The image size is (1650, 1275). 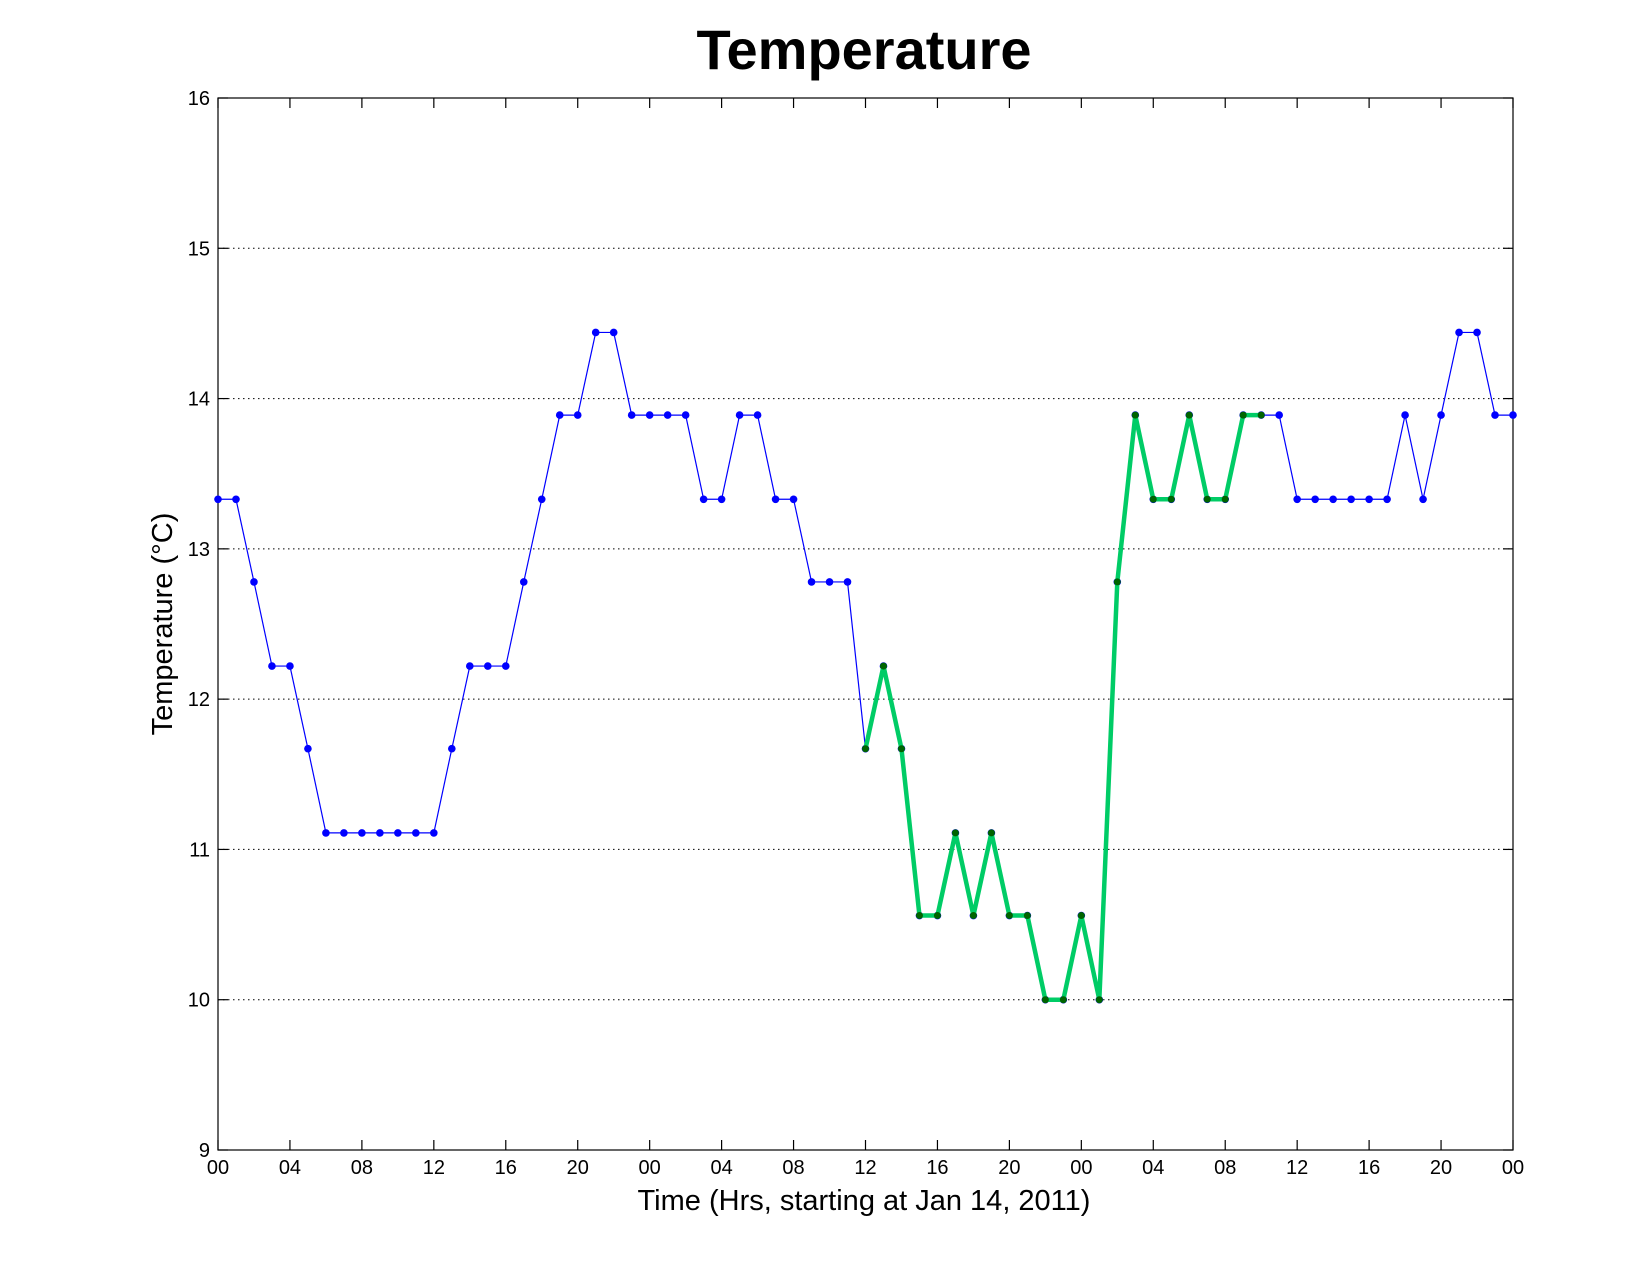 I want to click on y-tick-label: 15, so click(x=199, y=249).